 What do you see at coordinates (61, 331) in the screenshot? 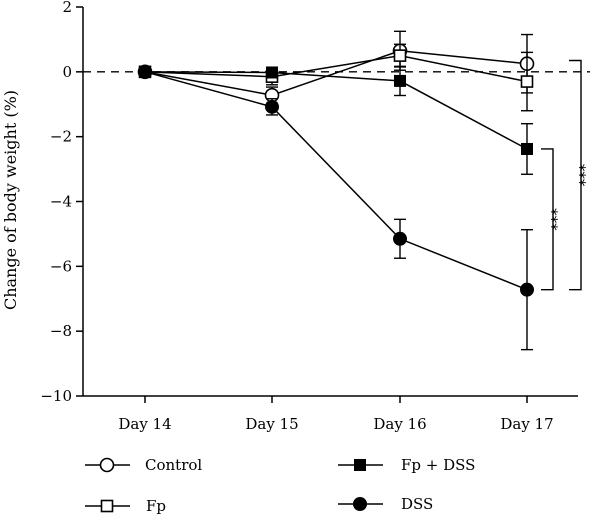
I see `y-tick-label: −8` at bounding box center [61, 331].